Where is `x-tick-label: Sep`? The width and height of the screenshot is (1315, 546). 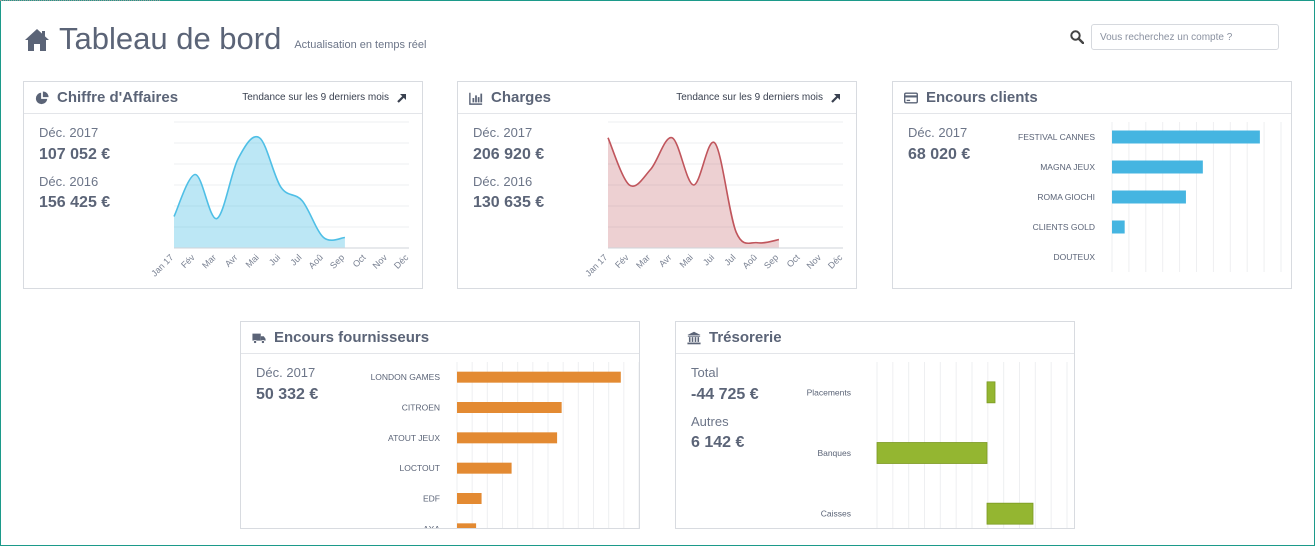 x-tick-label: Sep is located at coordinates (337, 261).